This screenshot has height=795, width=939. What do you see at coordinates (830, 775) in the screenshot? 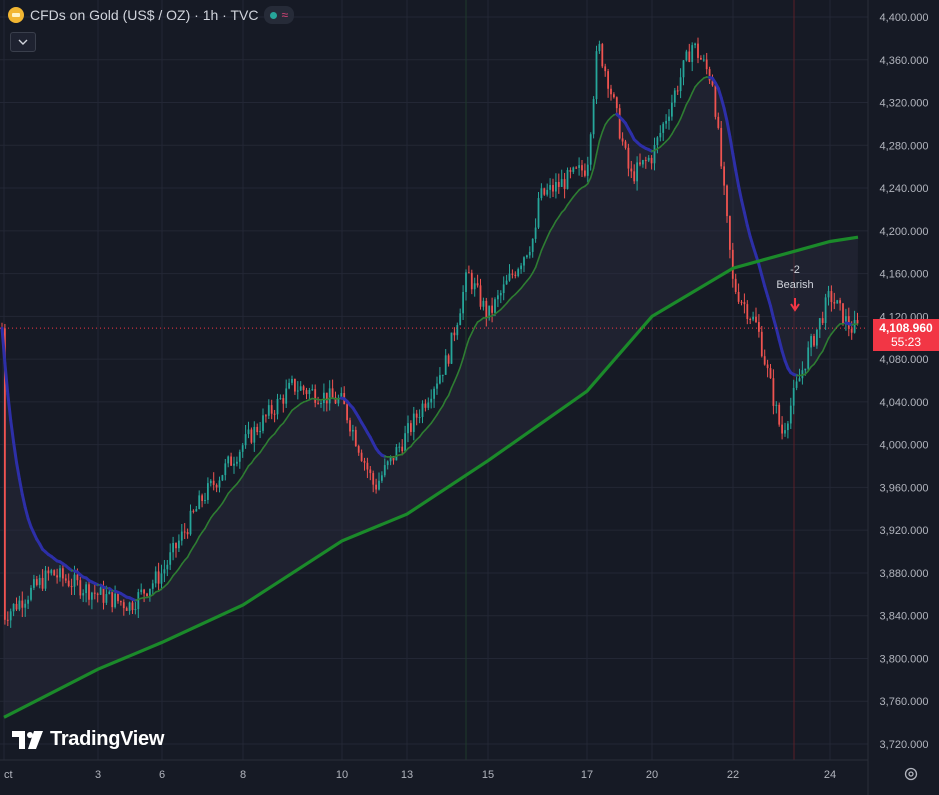
I see `time-tick-label: 24` at bounding box center [830, 775].